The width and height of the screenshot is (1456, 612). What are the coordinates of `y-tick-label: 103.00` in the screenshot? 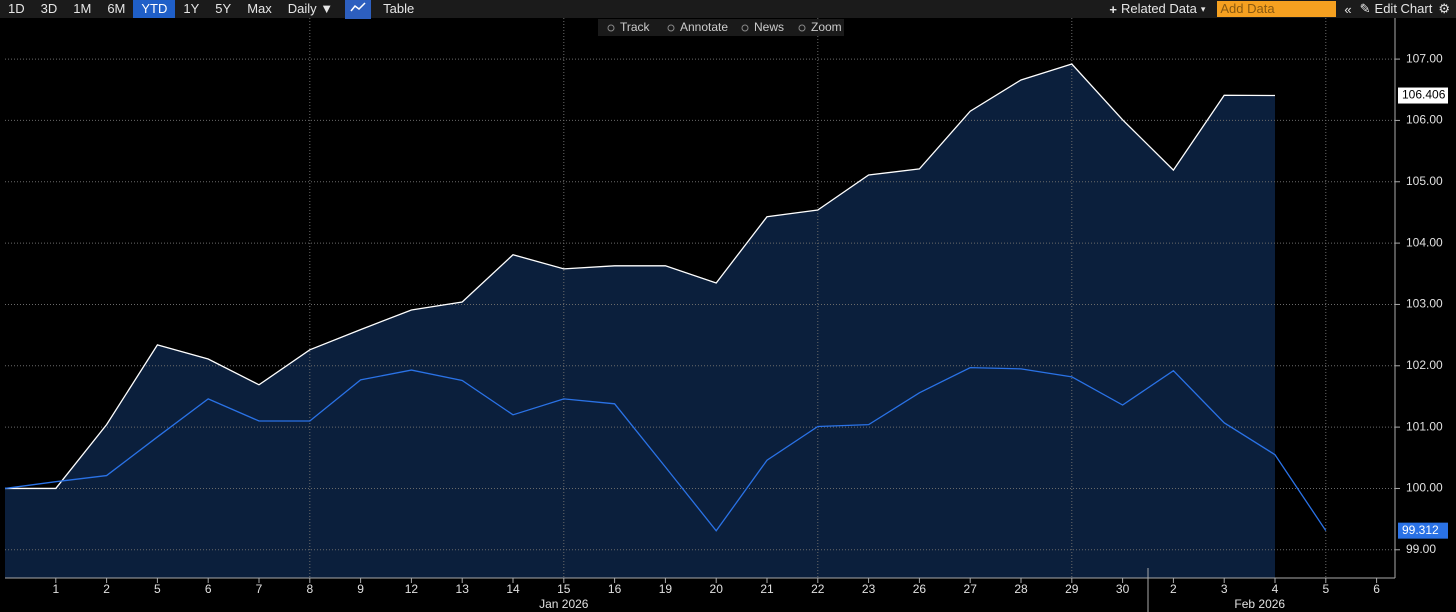 It's located at (1424, 304).